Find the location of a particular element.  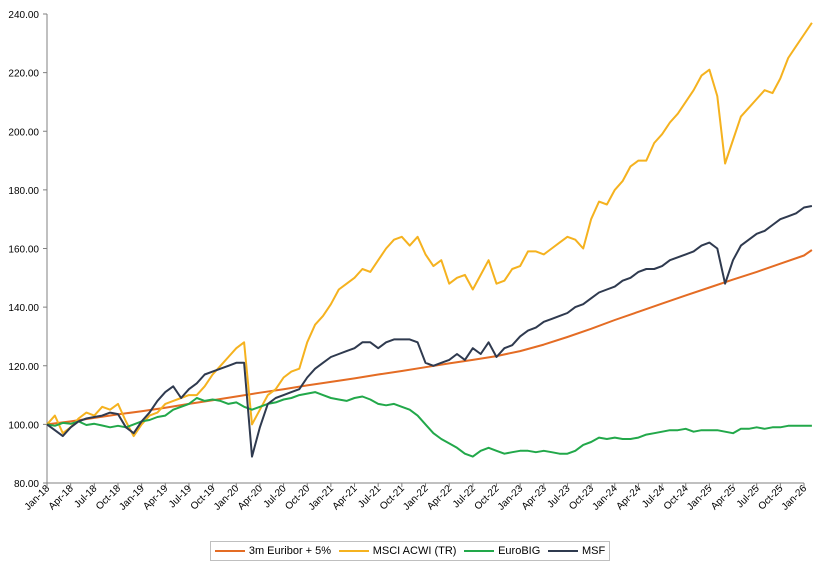

x-tick-label: Jan-26 is located at coordinates (795, 498).